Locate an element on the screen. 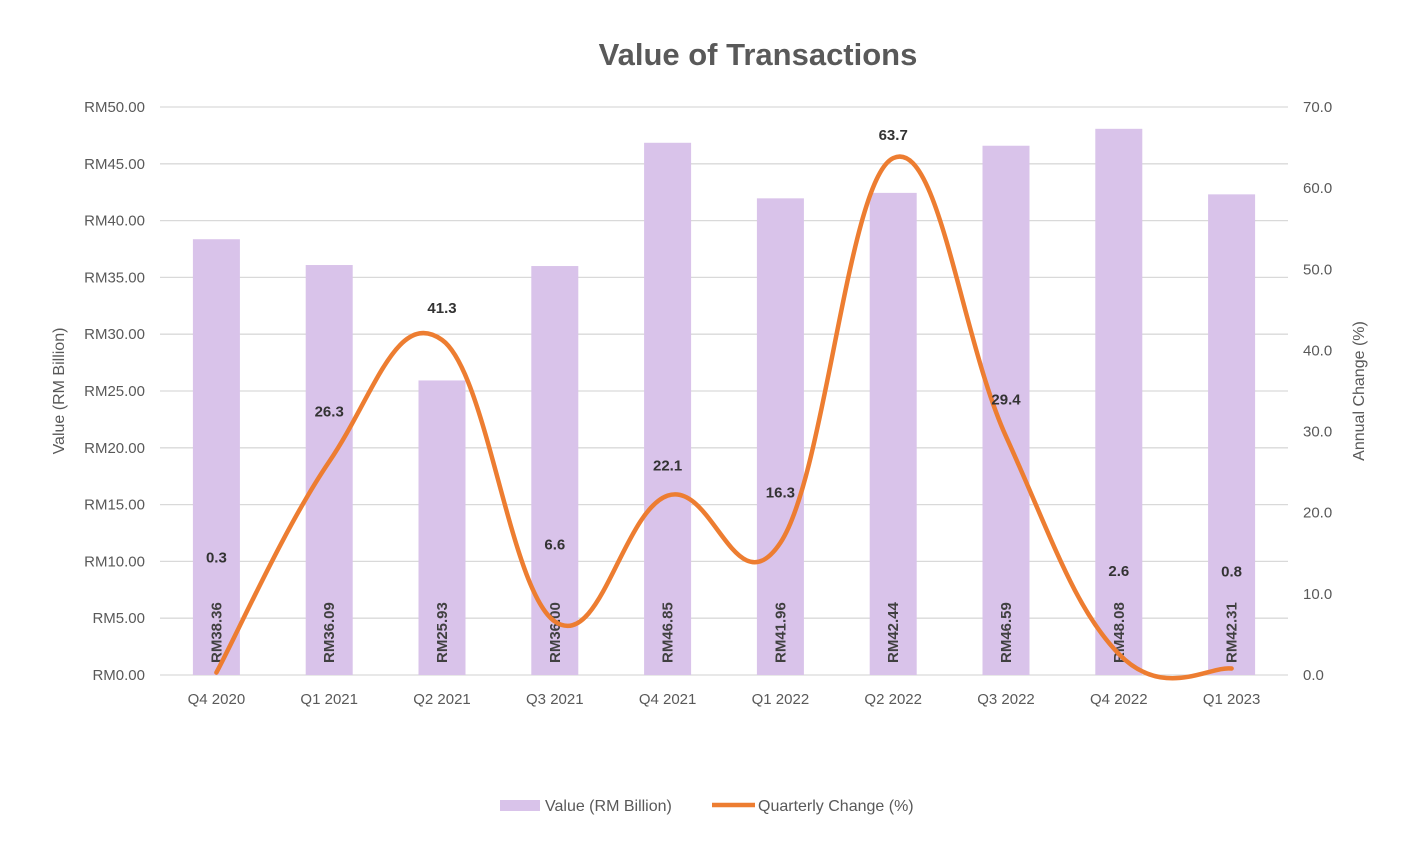 This screenshot has height=864, width=1417. x-tick-label: Q1 2021 is located at coordinates (329, 699).